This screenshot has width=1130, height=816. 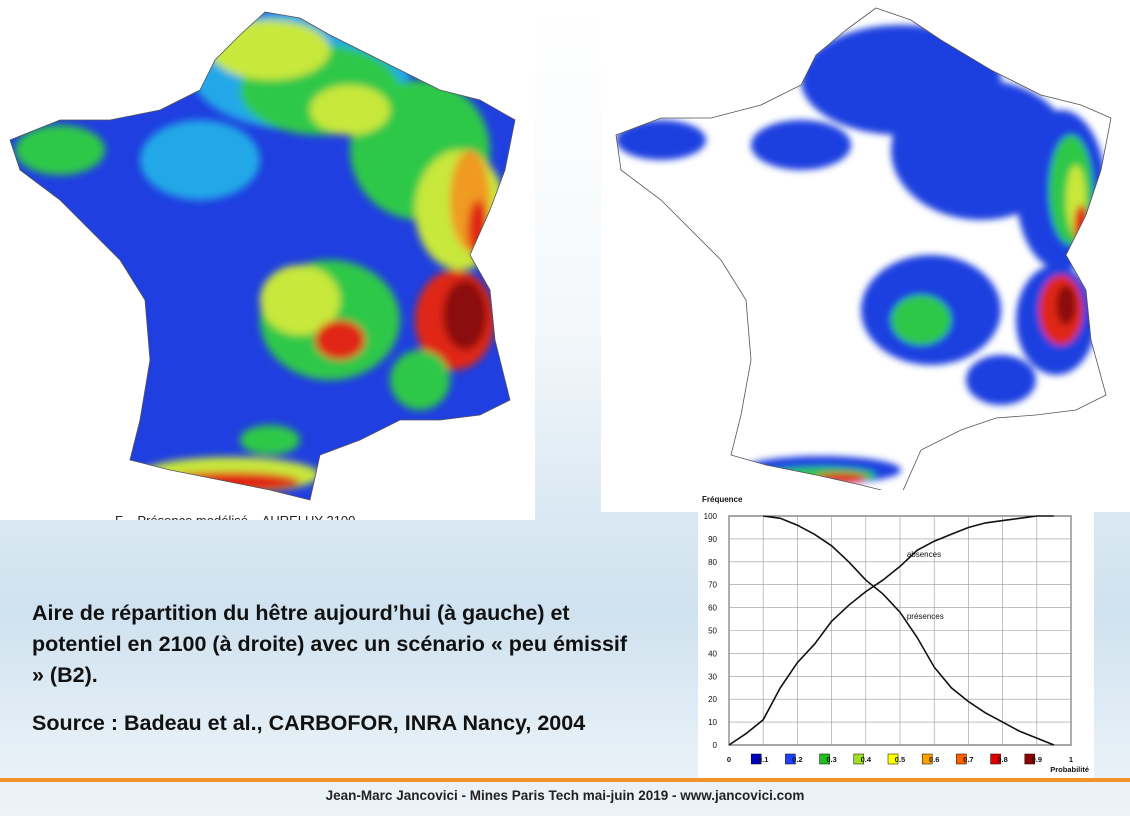 I want to click on y-tick-label: 50, so click(x=712, y=631).